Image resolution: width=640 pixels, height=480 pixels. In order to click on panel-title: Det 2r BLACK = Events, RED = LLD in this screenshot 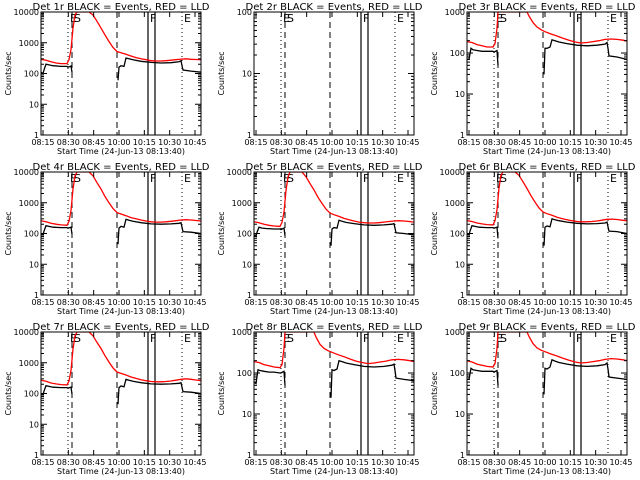, I will do `click(334, 7)`.